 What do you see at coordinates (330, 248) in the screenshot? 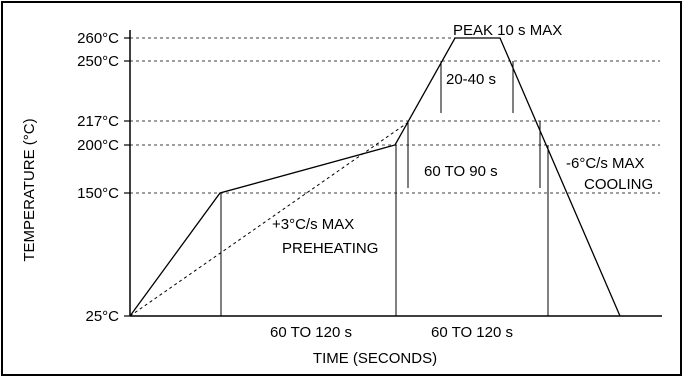
I see `annotation-preheating: PREHEATING` at bounding box center [330, 248].